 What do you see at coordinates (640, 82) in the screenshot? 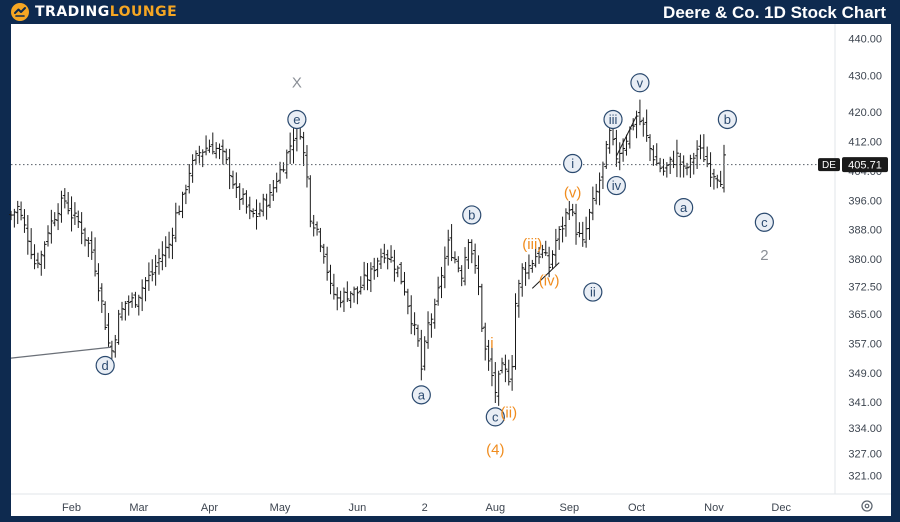
I see `svg-text: v` at bounding box center [640, 82].